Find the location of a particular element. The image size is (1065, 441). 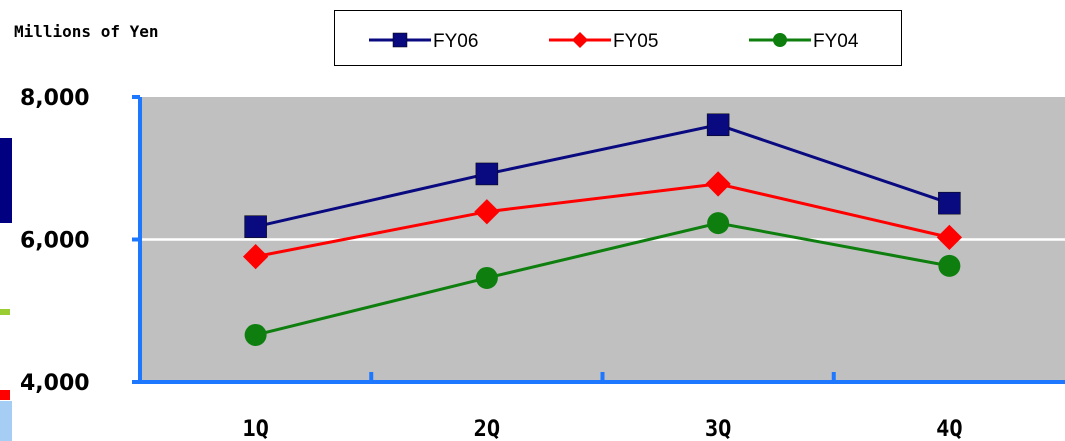

x-tick-label: 2Q is located at coordinates (487, 429).